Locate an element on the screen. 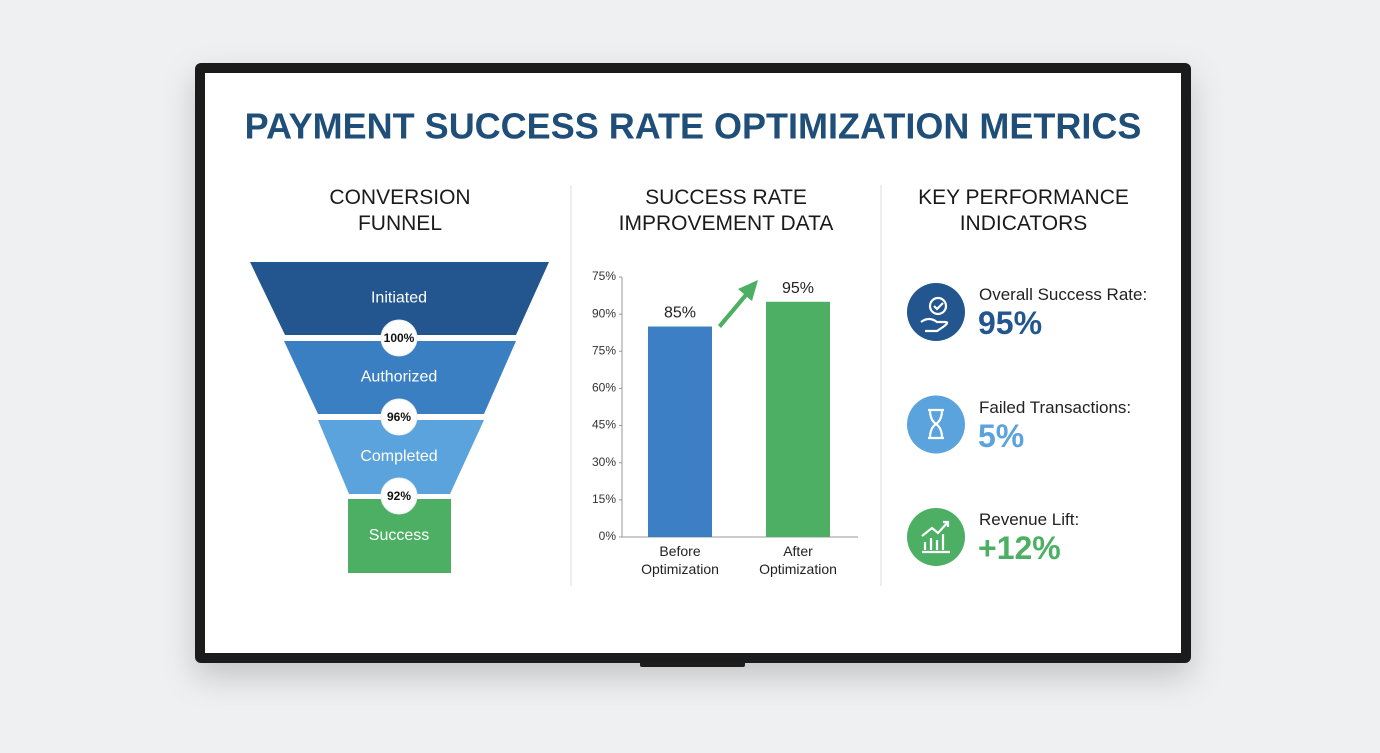  funnel-stage-label: Authorized is located at coordinates (399, 377).